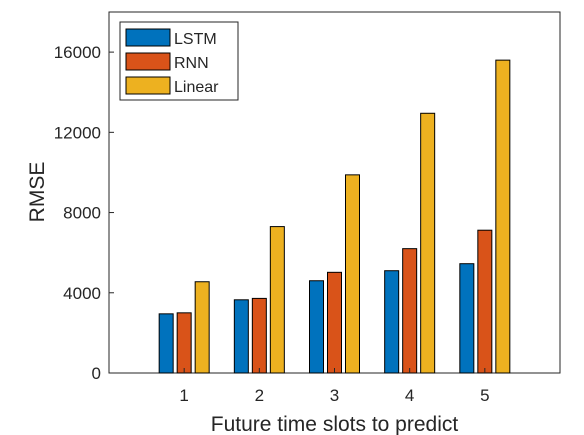  Describe the element at coordinates (191, 63) in the screenshot. I see `legend-label-rnn: RNN` at that location.